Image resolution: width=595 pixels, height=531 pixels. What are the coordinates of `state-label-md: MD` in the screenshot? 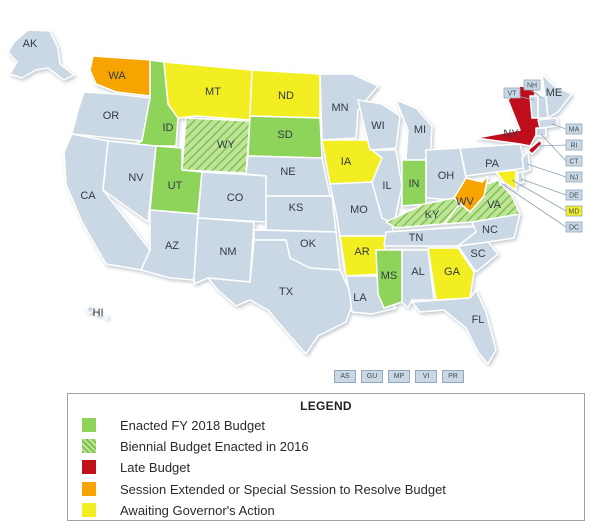 It's located at (574, 211).